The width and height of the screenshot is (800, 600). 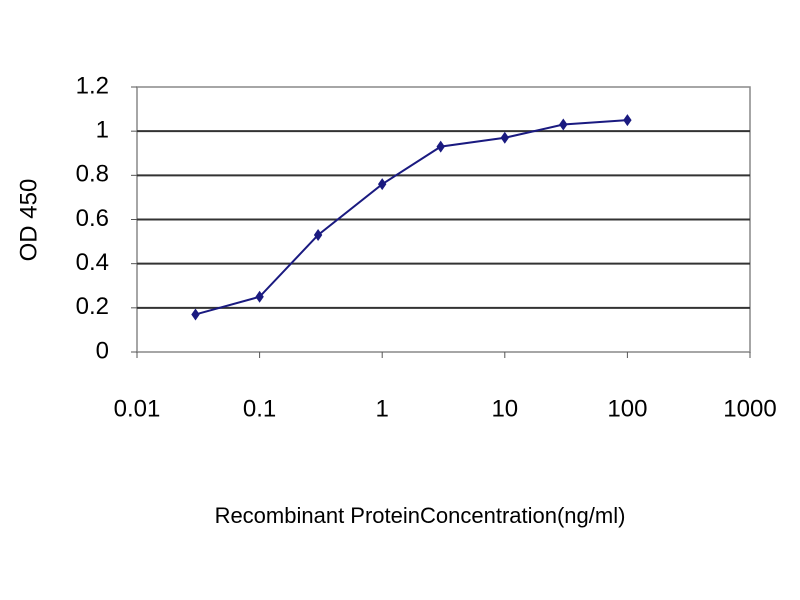 I want to click on x-tick-label: 100, so click(x=627, y=408).